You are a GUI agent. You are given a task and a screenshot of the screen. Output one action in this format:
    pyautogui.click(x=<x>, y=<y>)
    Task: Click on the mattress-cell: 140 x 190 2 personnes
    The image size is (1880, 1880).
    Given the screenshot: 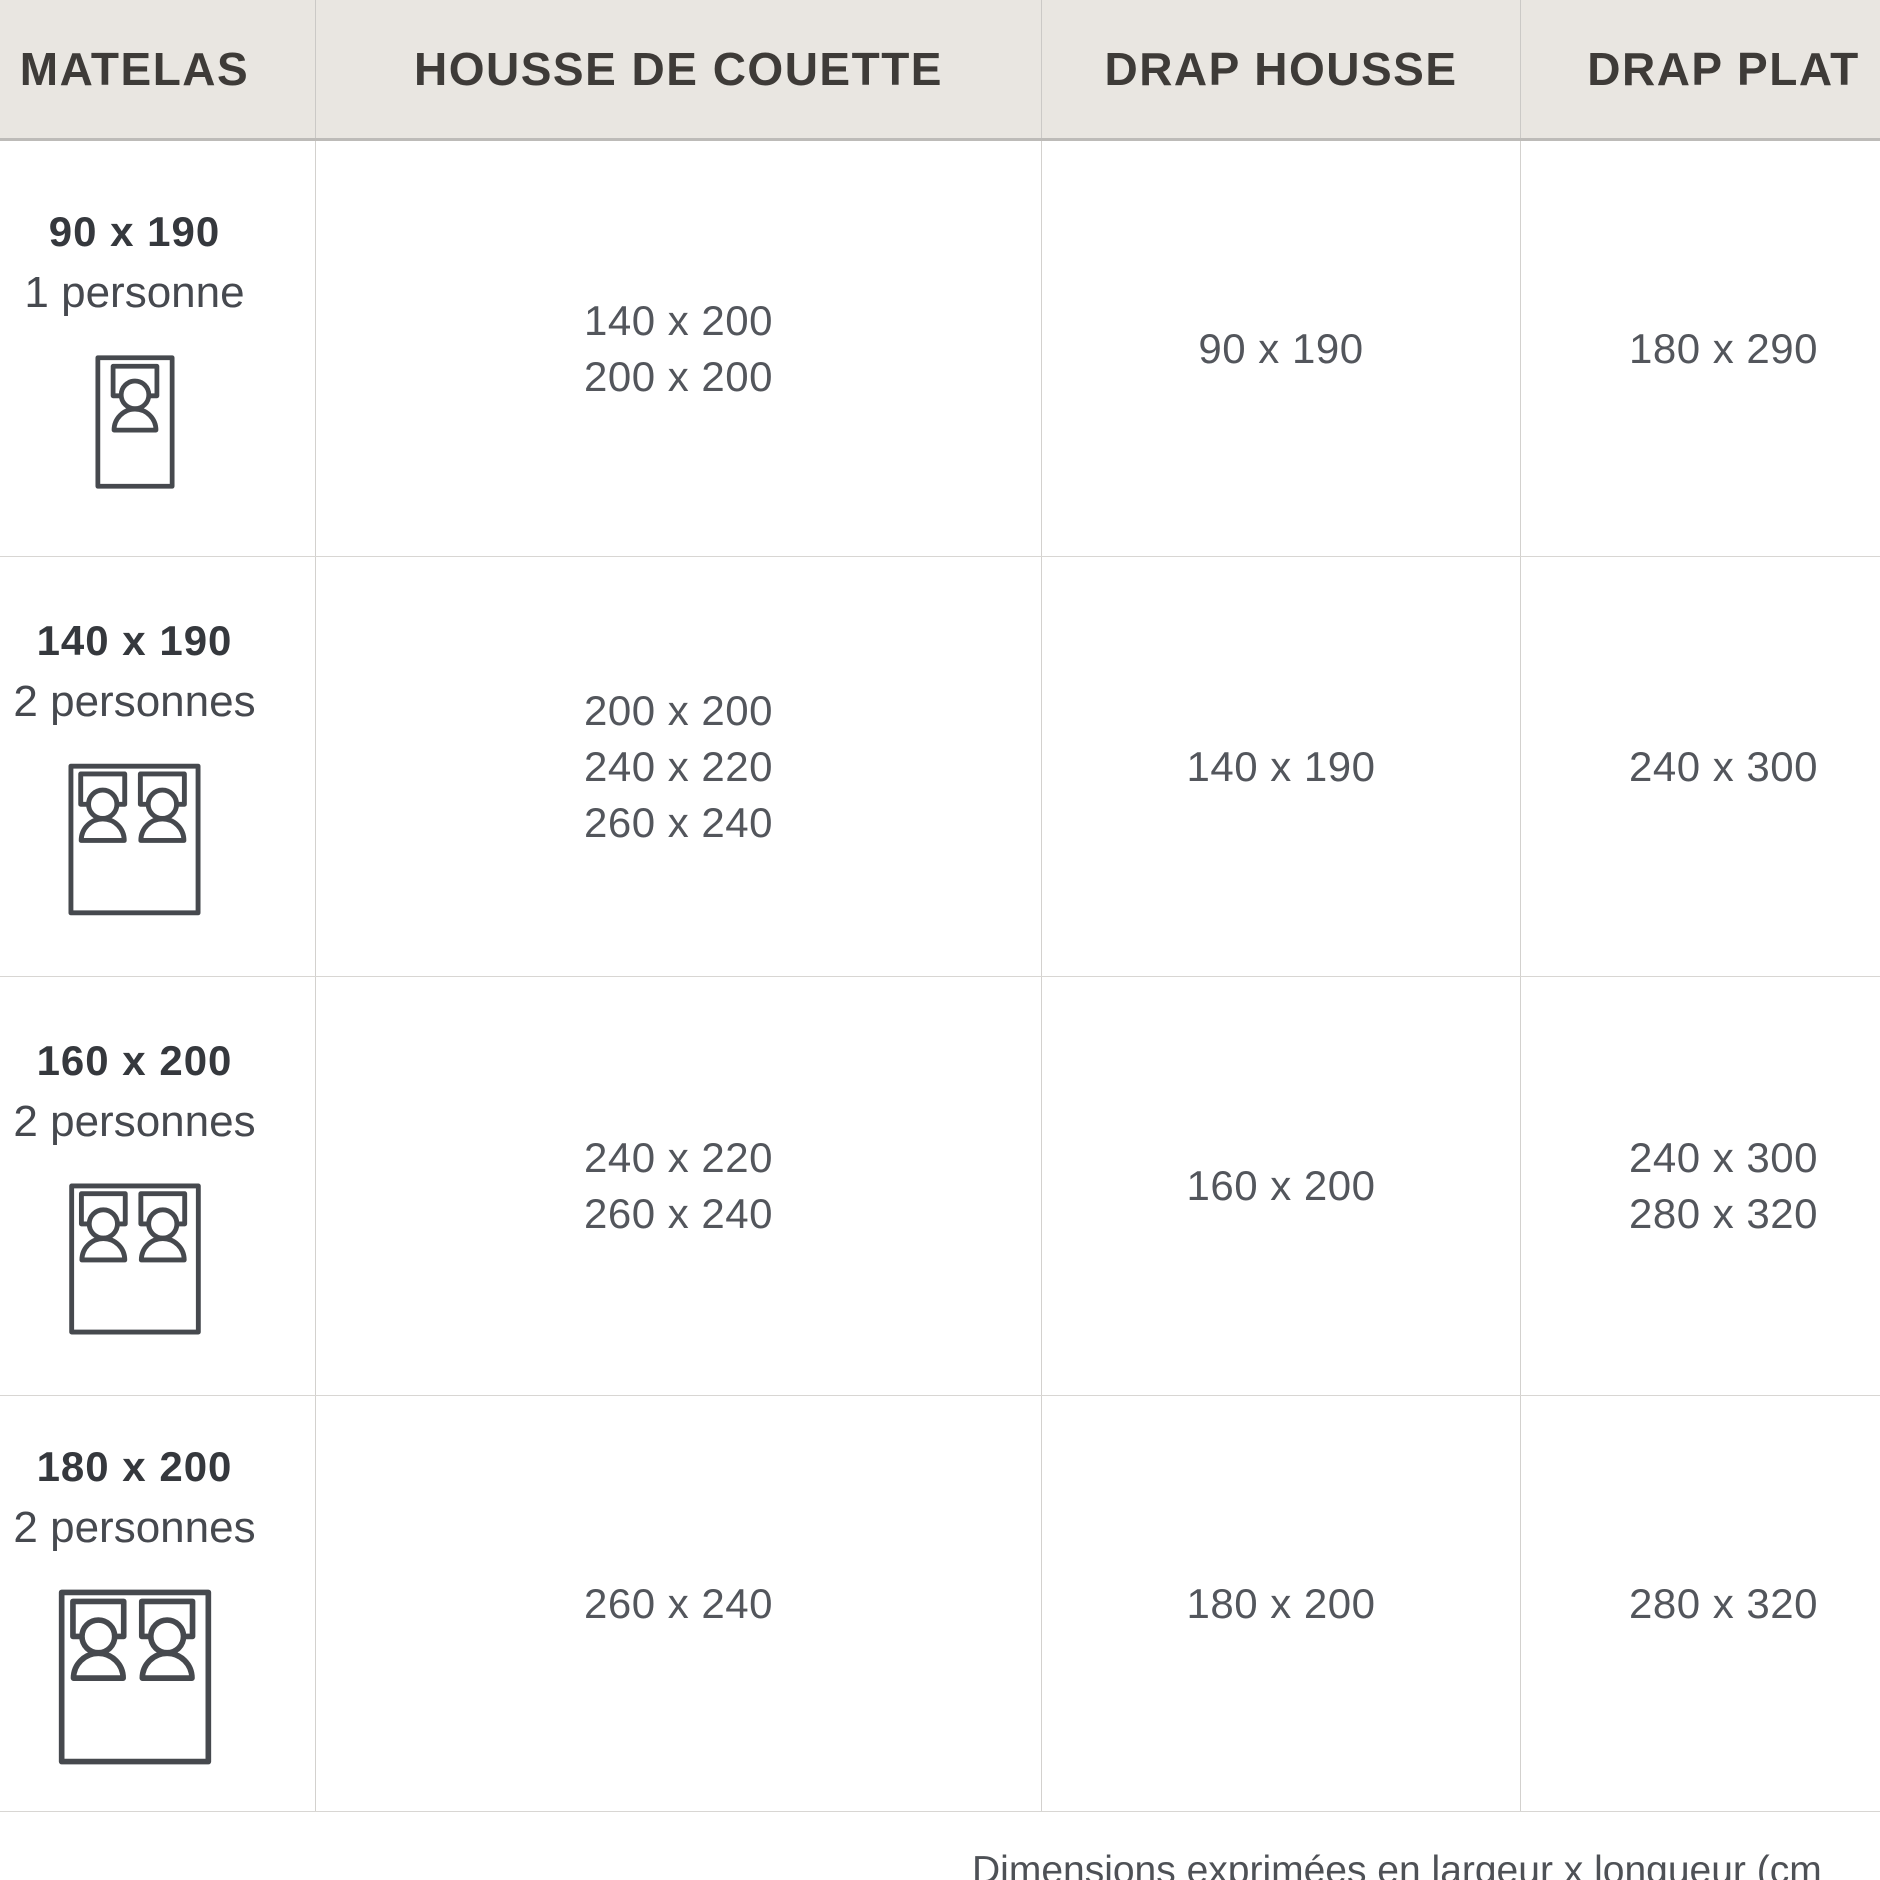 What is the action you would take?
    pyautogui.click(x=157, y=766)
    